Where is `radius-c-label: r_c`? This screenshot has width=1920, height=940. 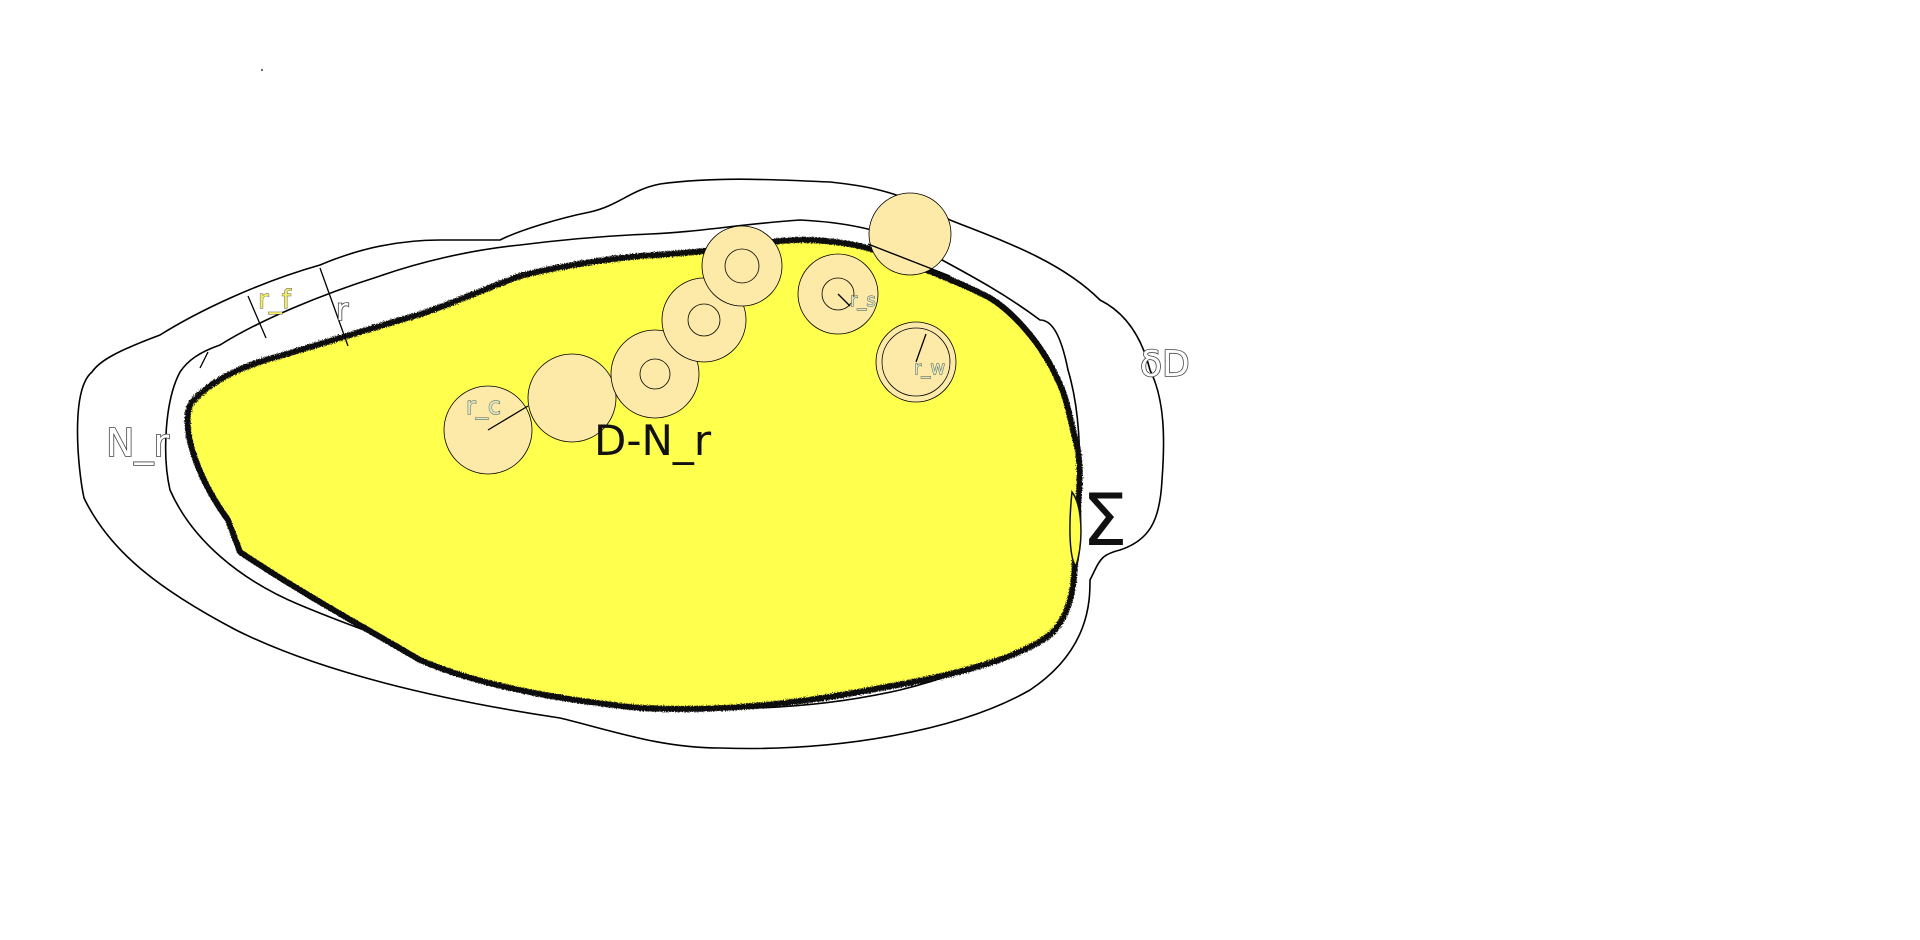 radius-c-label: r_c is located at coordinates (483, 406).